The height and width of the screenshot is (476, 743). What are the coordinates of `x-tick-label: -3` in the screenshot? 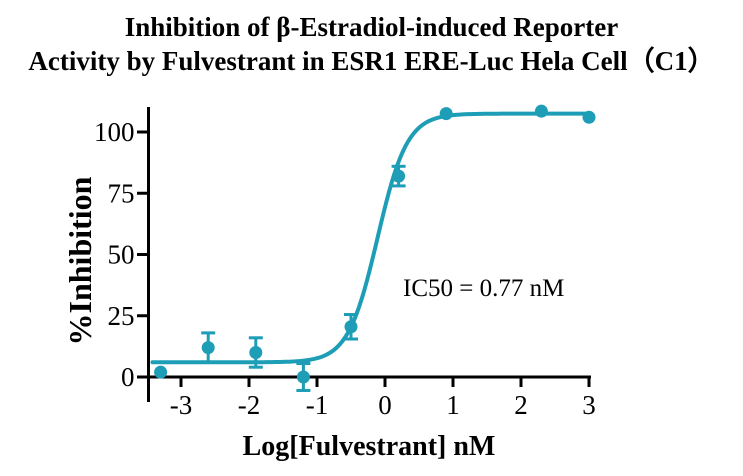 It's located at (181, 405).